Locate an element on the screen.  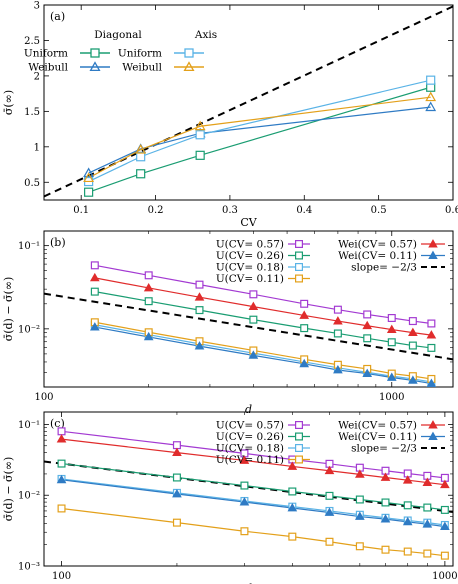
panel-3-legend-label-4: Wei(CV= 0.57) is located at coordinates (377, 426).